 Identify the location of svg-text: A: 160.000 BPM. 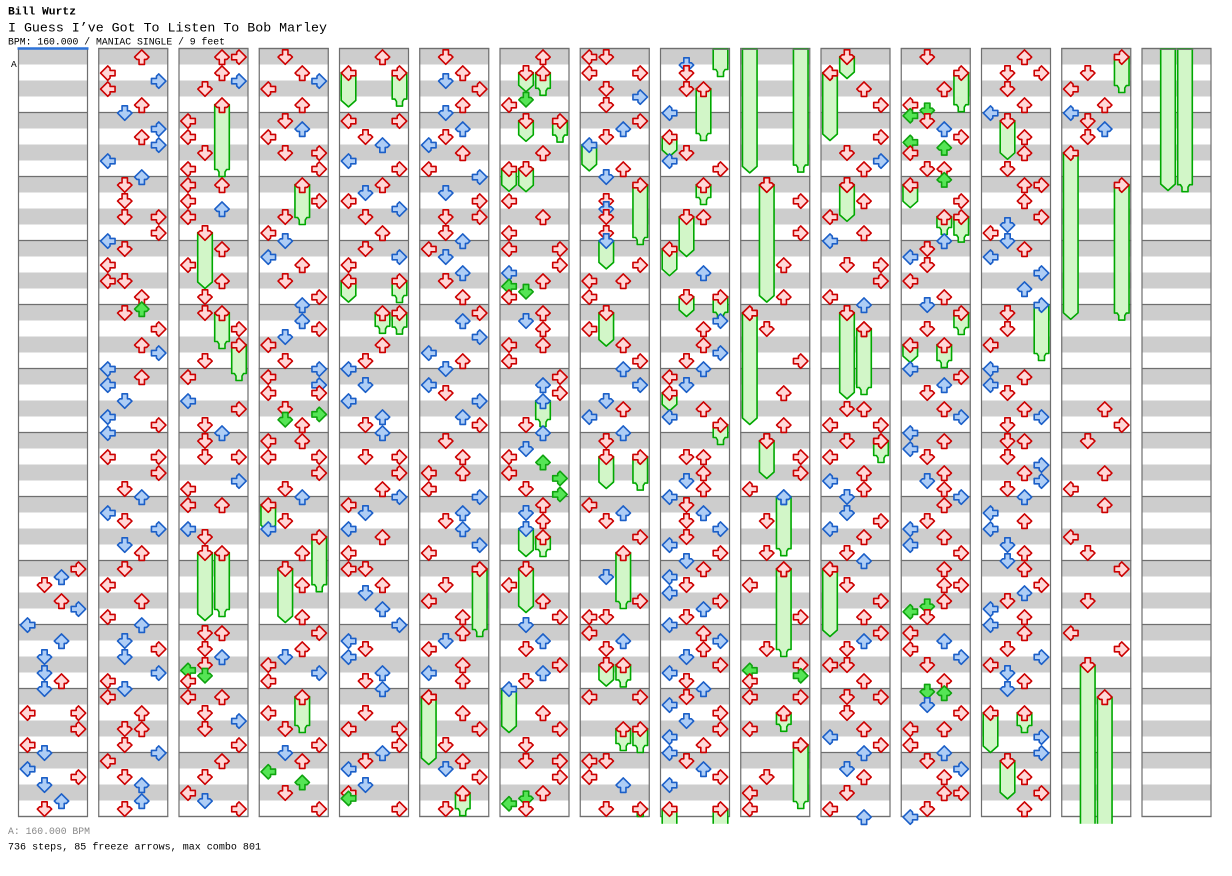
(49, 831).